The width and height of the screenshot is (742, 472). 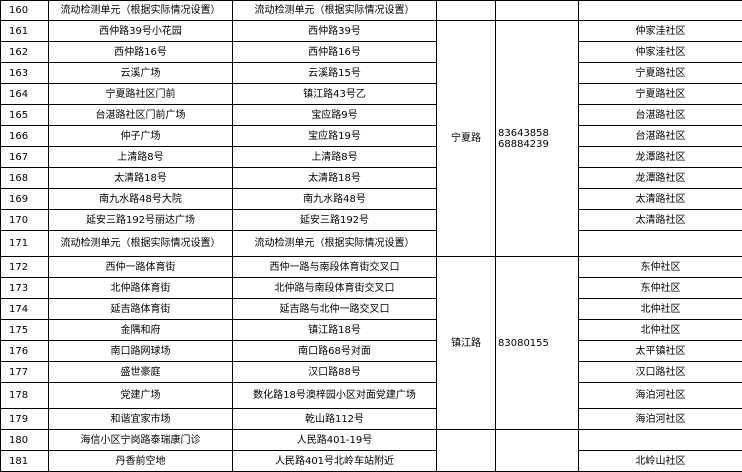 What do you see at coordinates (141, 220) in the screenshot?
I see `site-name: 延安三路192号丽达广场` at bounding box center [141, 220].